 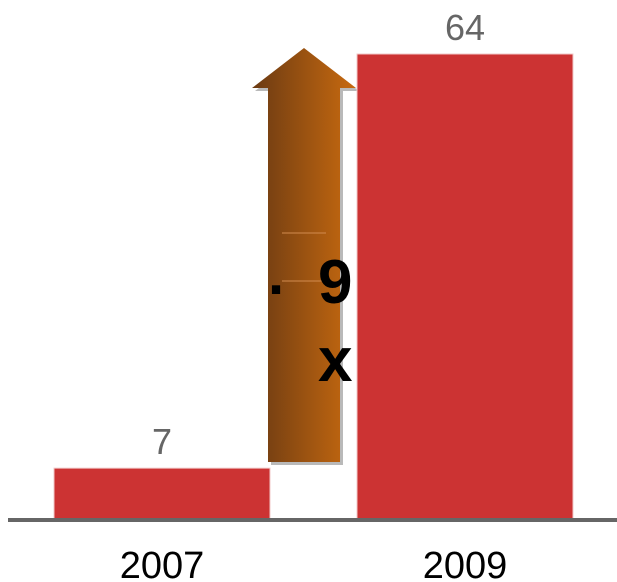 What do you see at coordinates (162, 441) in the screenshot?
I see `data-label-2007: 7` at bounding box center [162, 441].